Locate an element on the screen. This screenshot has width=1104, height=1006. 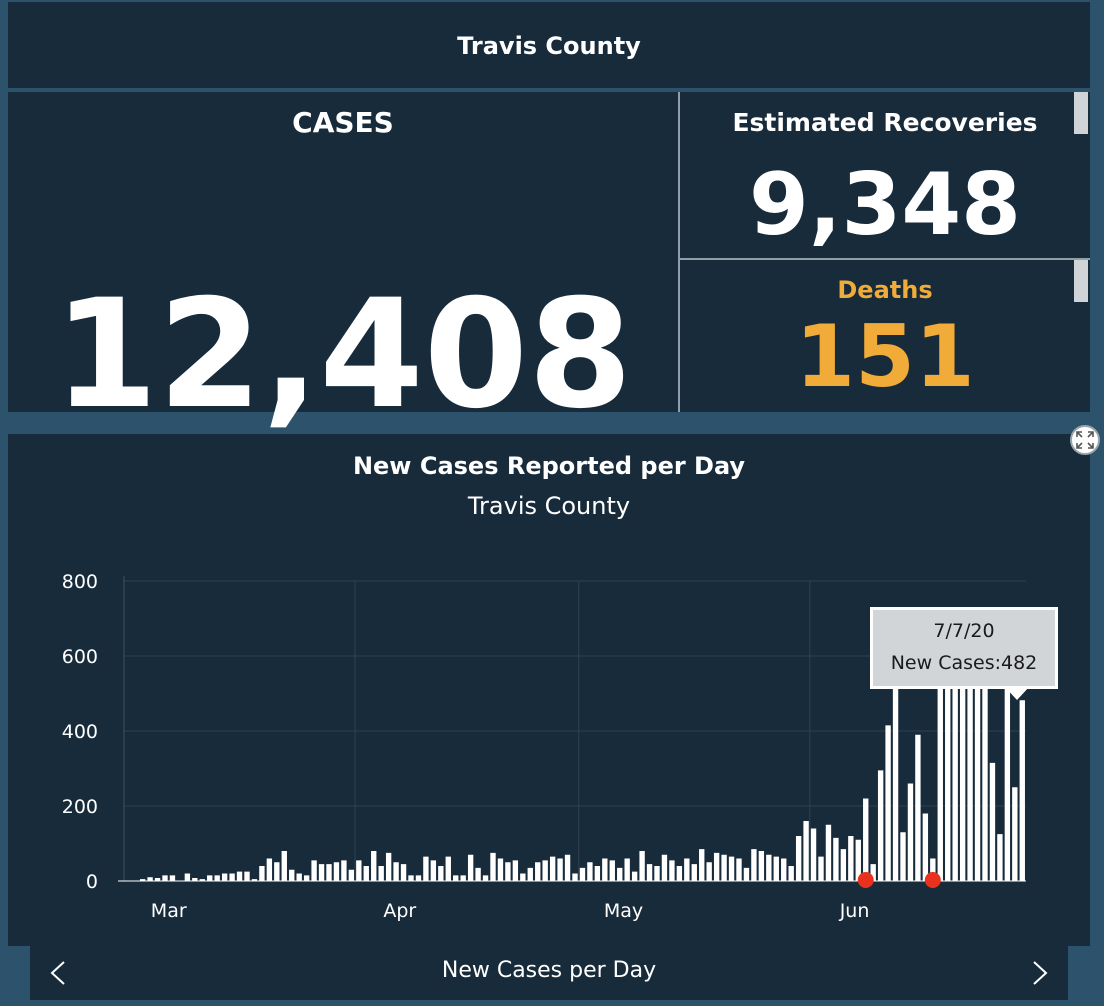
chevron-left-icon is located at coordinates (58, 973).